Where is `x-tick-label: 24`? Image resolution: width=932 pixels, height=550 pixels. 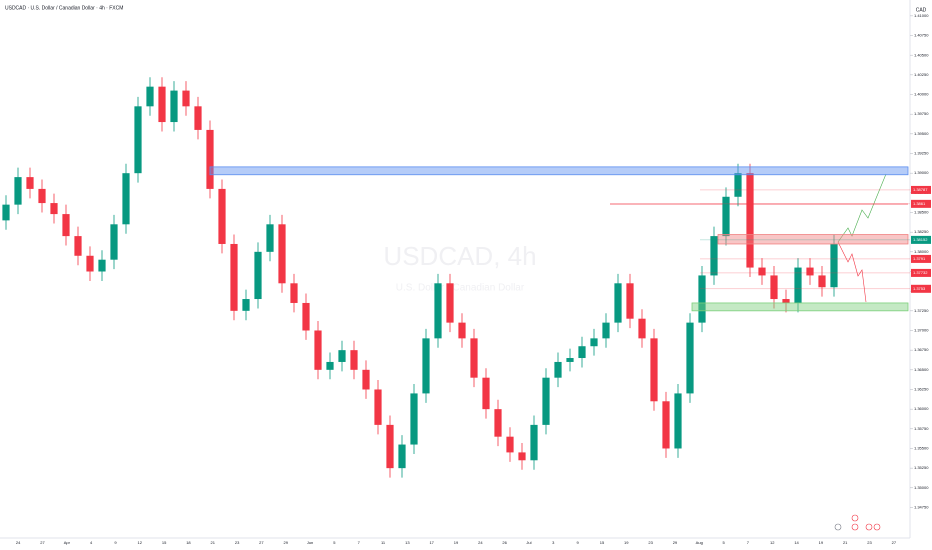
x-tick-label: 24 is located at coordinates (18, 542).